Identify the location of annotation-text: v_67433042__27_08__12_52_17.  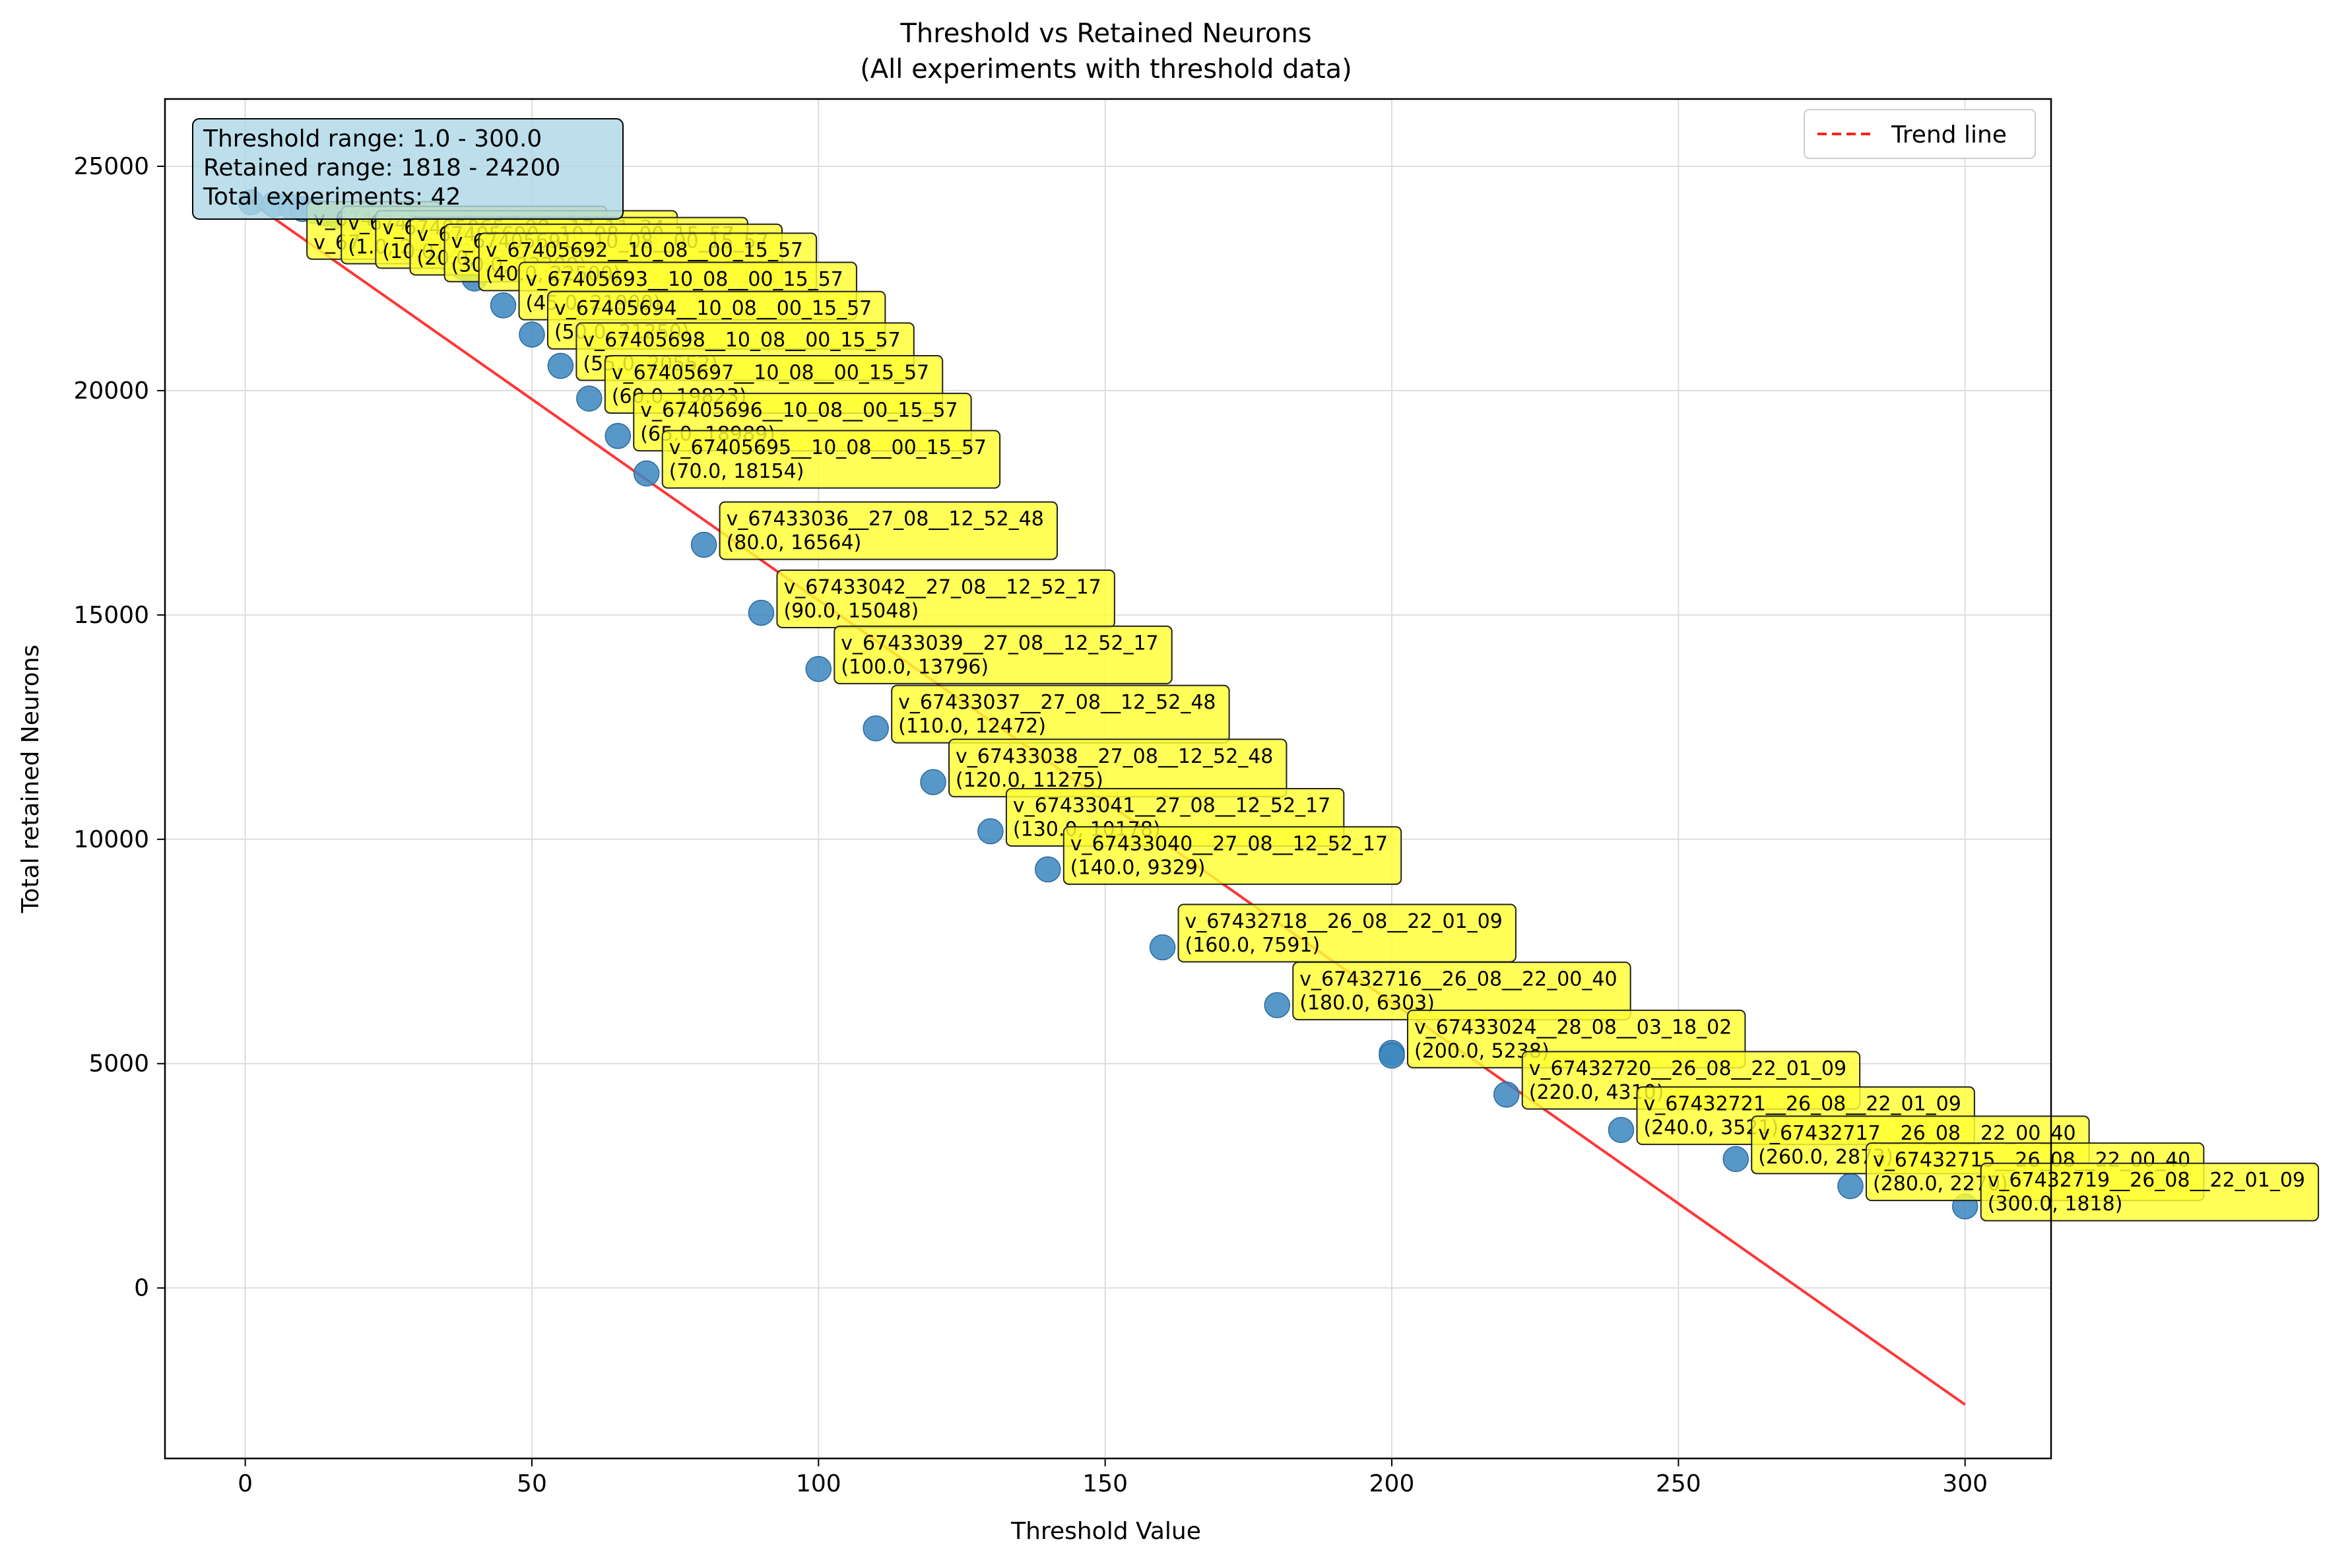
(942, 587).